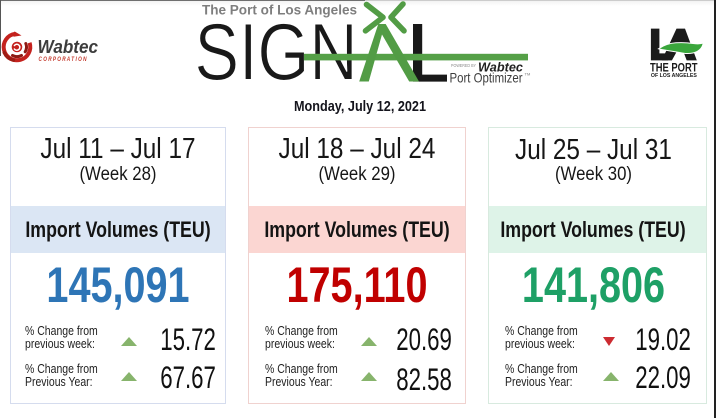  Describe the element at coordinates (63, 59) in the screenshot. I see `svg-text: C O R P O R A T I O N` at that location.